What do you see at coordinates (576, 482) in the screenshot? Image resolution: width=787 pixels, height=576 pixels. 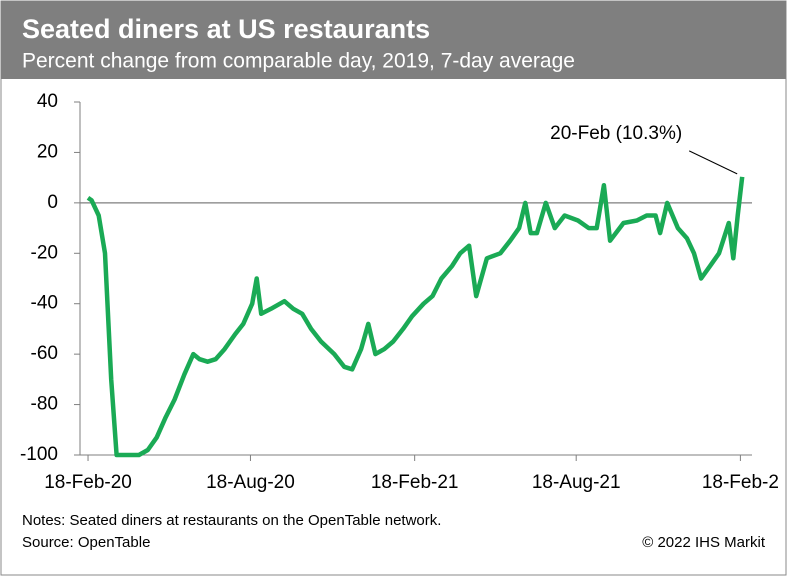 I see `x-tick-label: 18-Aug-21` at bounding box center [576, 482].